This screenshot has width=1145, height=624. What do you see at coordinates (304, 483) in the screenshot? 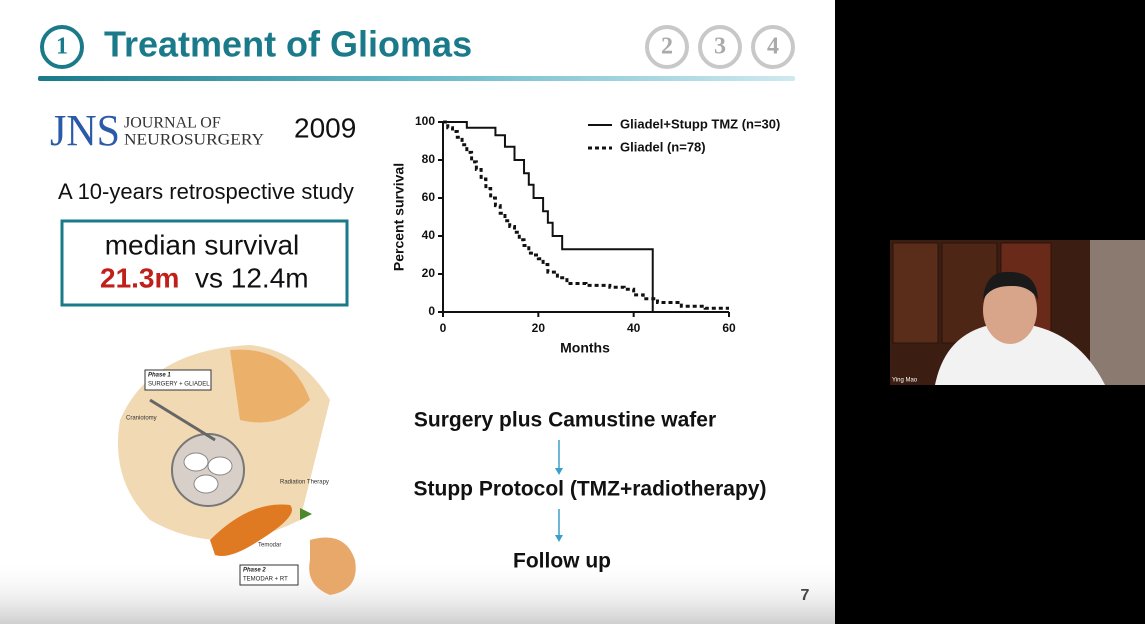
I see `illustration-label: Radiation Therapy` at bounding box center [304, 483].